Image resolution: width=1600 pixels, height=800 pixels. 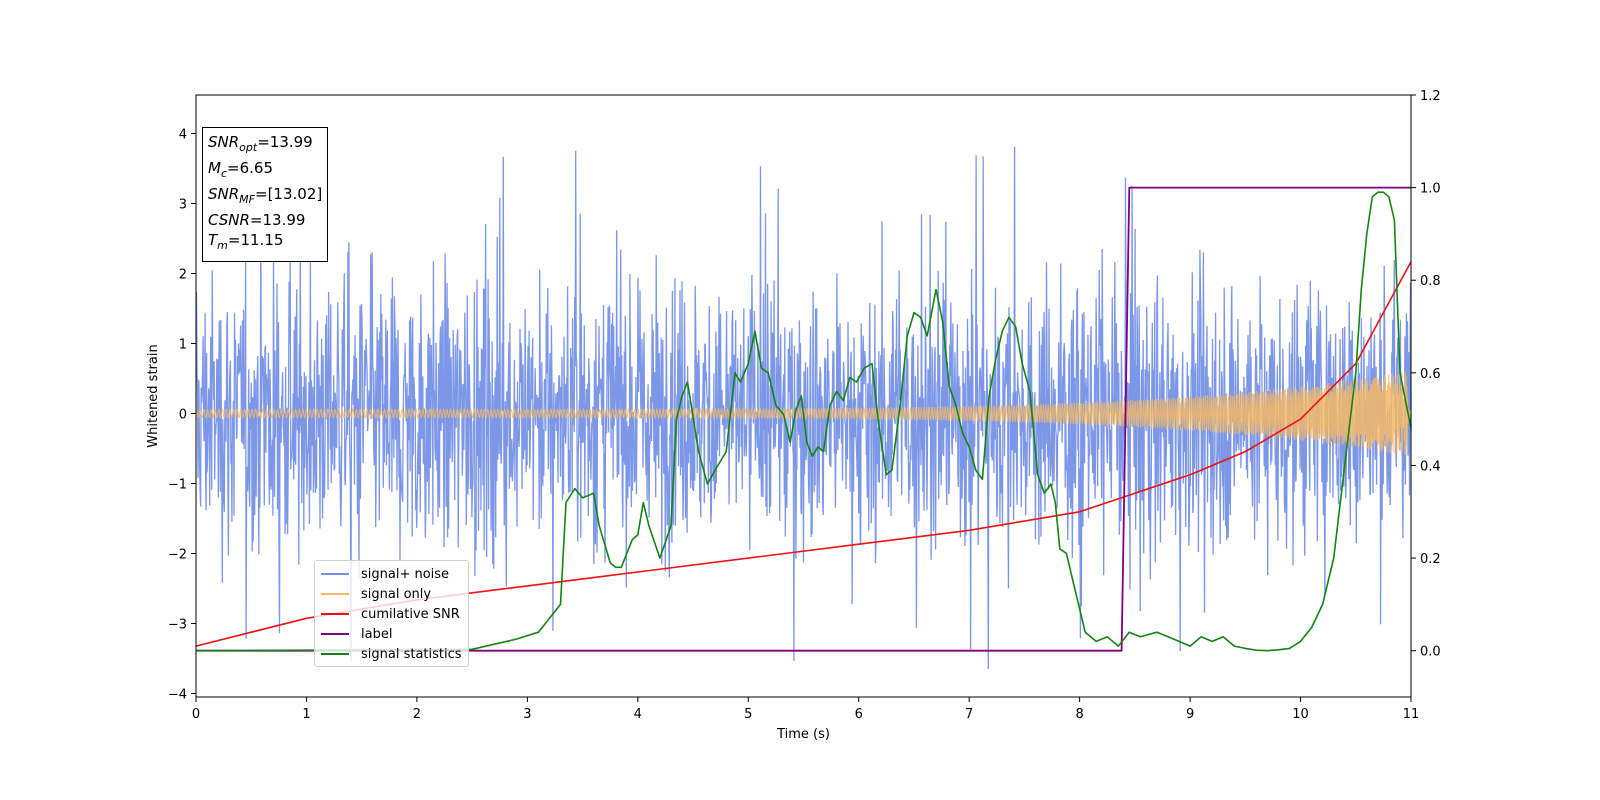 I want to click on x-tick-label: 4, so click(x=638, y=714).